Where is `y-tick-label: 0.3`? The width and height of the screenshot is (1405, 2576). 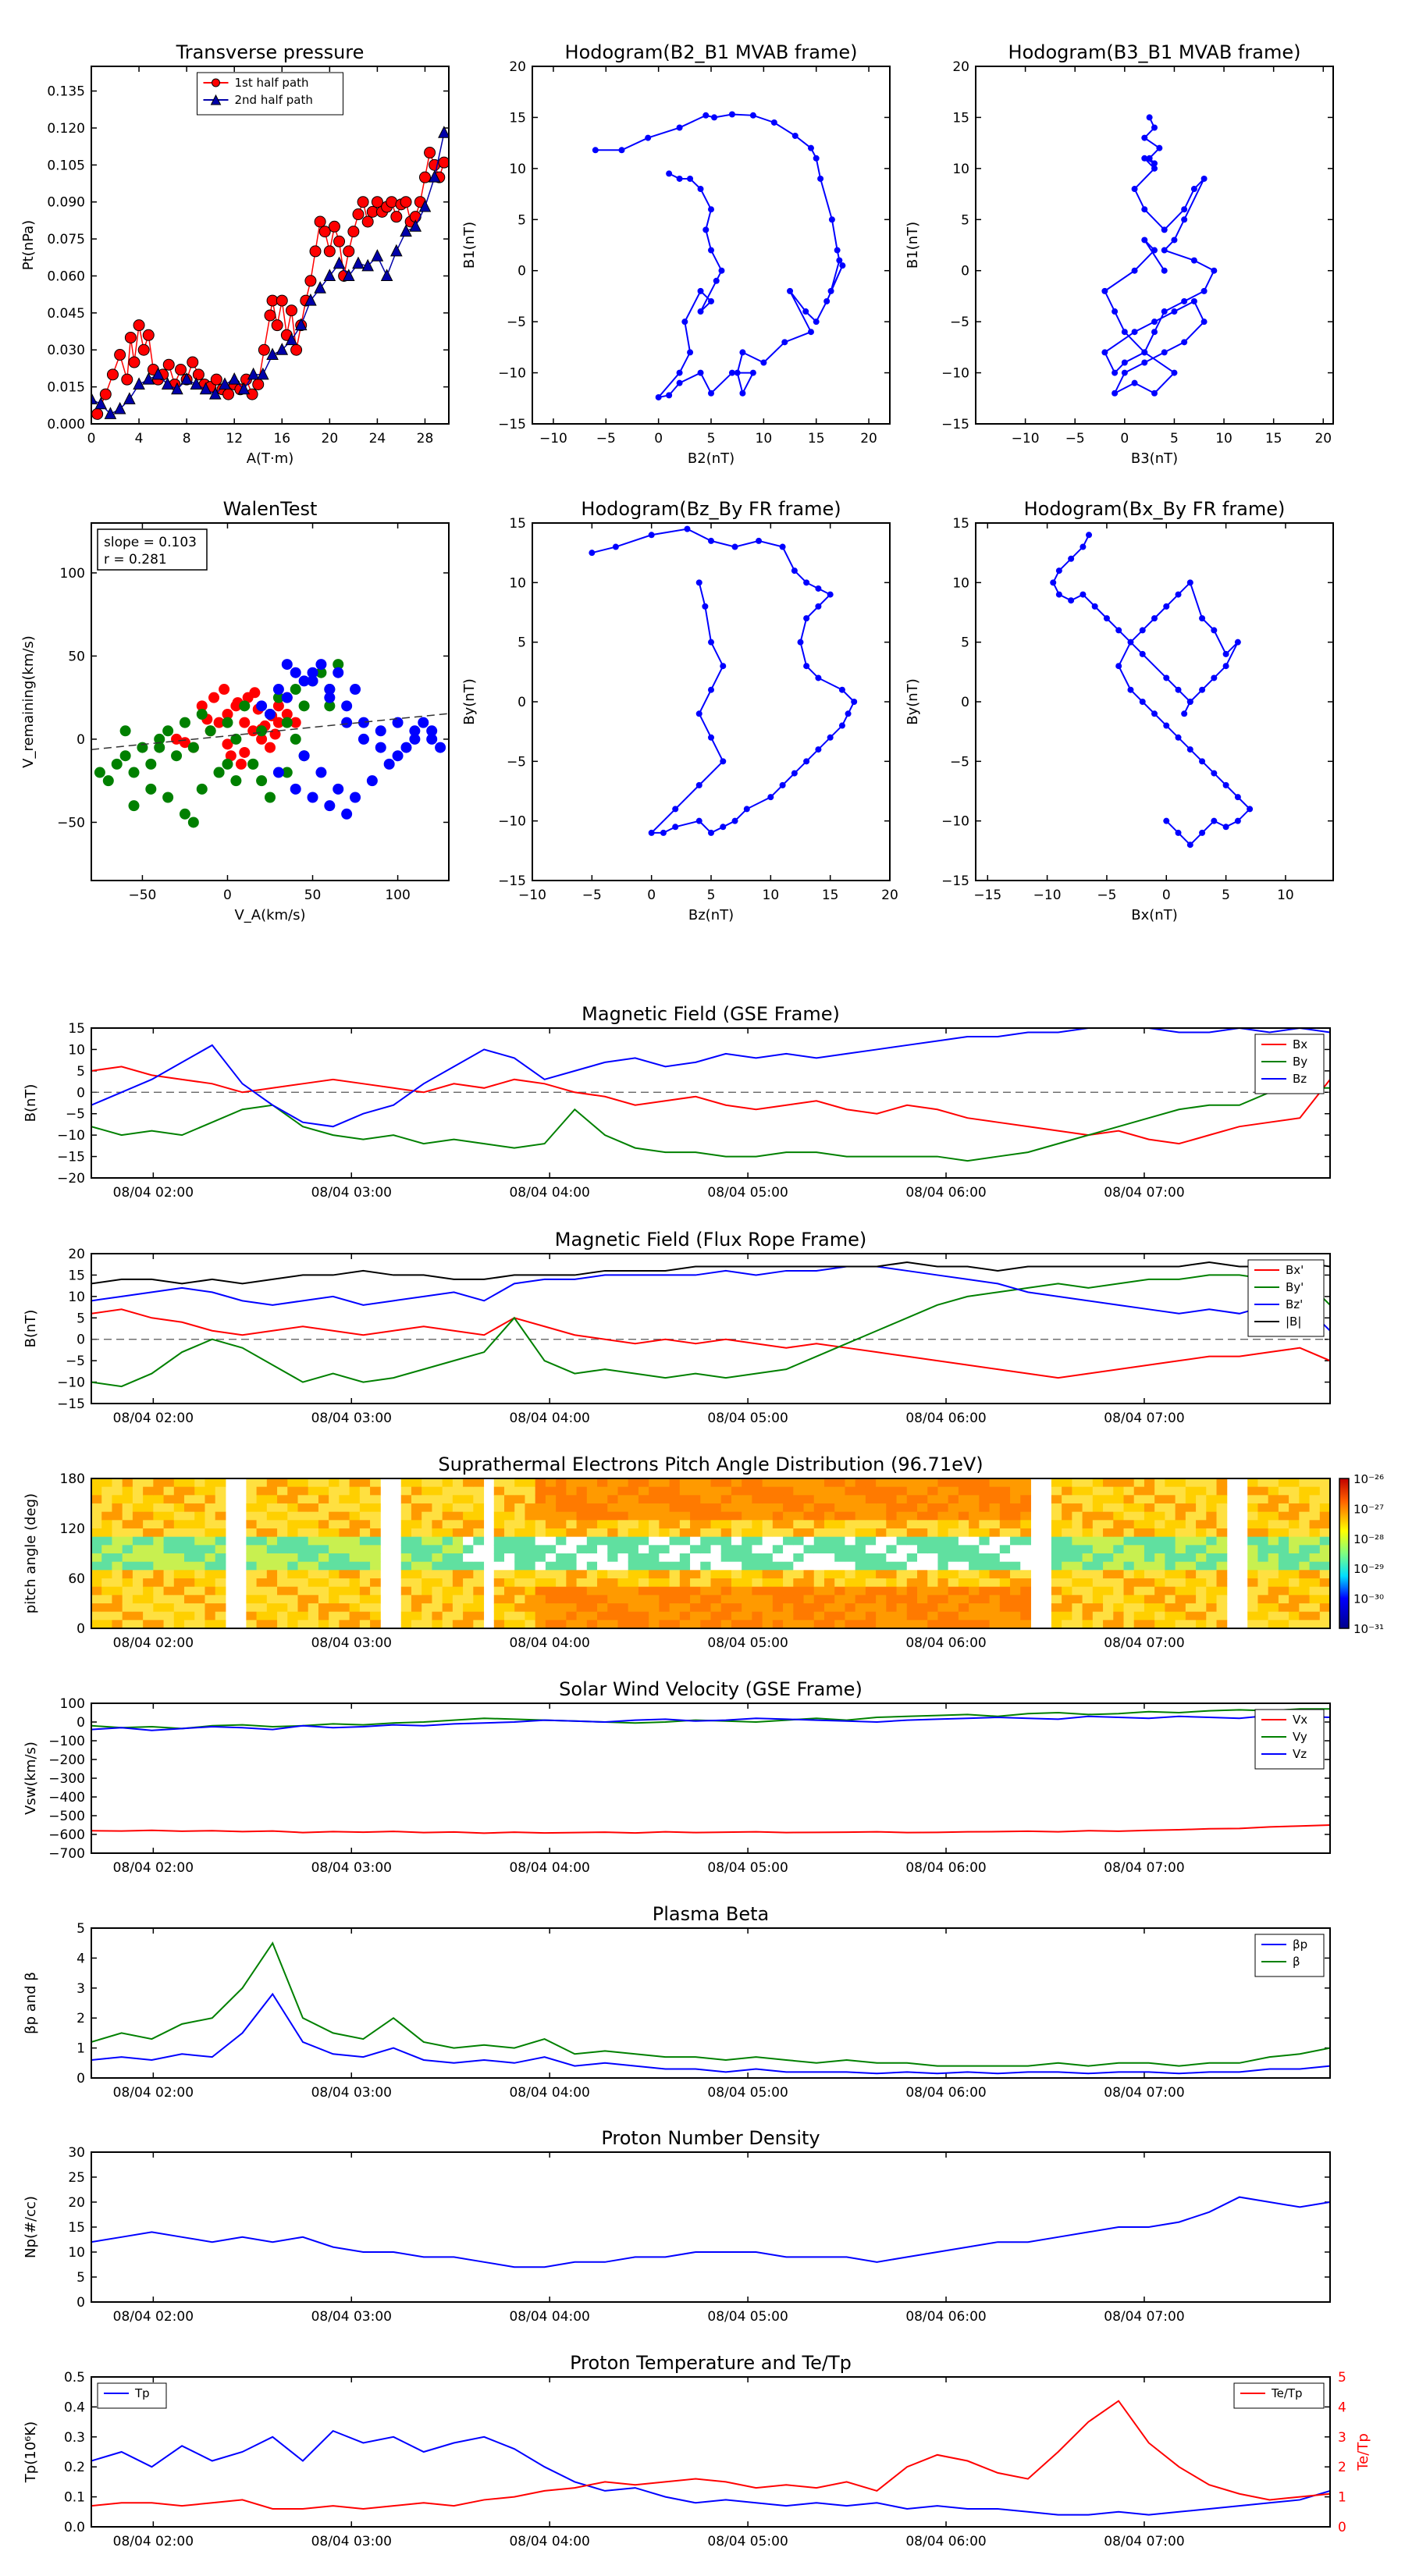
y-tick-label: 0.3 is located at coordinates (74, 2438).